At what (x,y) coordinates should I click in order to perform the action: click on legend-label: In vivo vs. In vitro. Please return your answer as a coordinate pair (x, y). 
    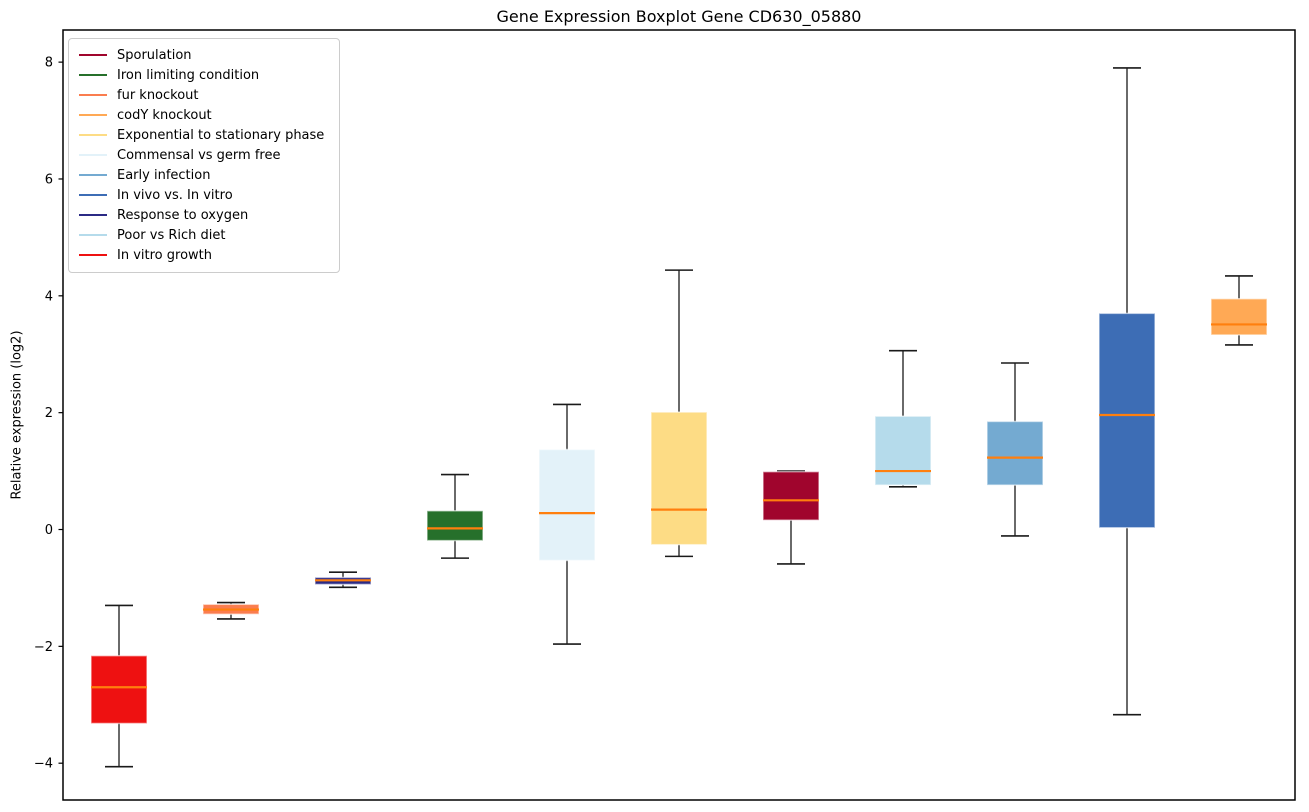
    Looking at the image, I should click on (175, 195).